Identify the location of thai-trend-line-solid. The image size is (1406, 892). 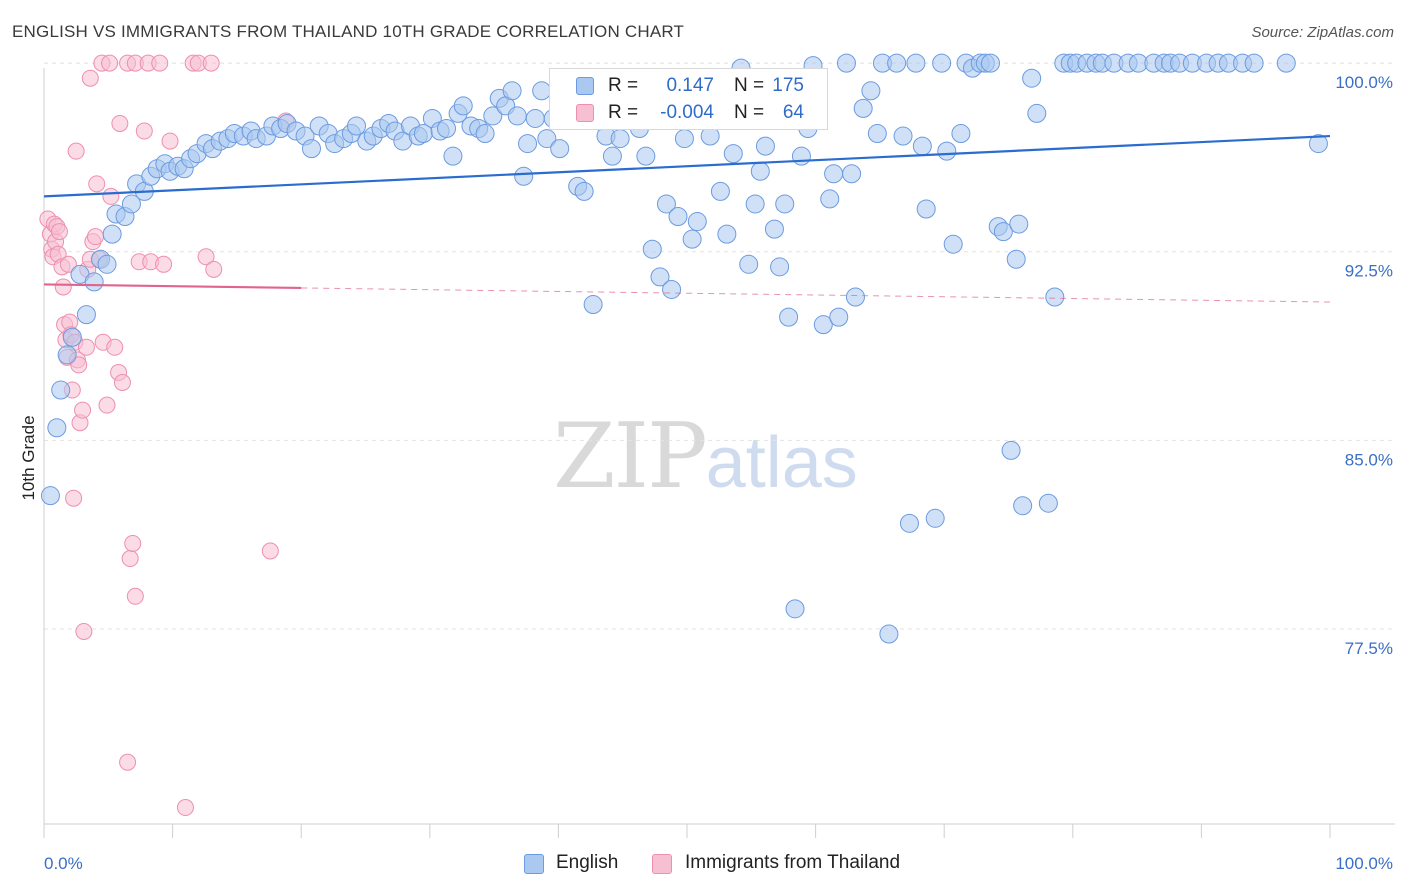
(172, 286).